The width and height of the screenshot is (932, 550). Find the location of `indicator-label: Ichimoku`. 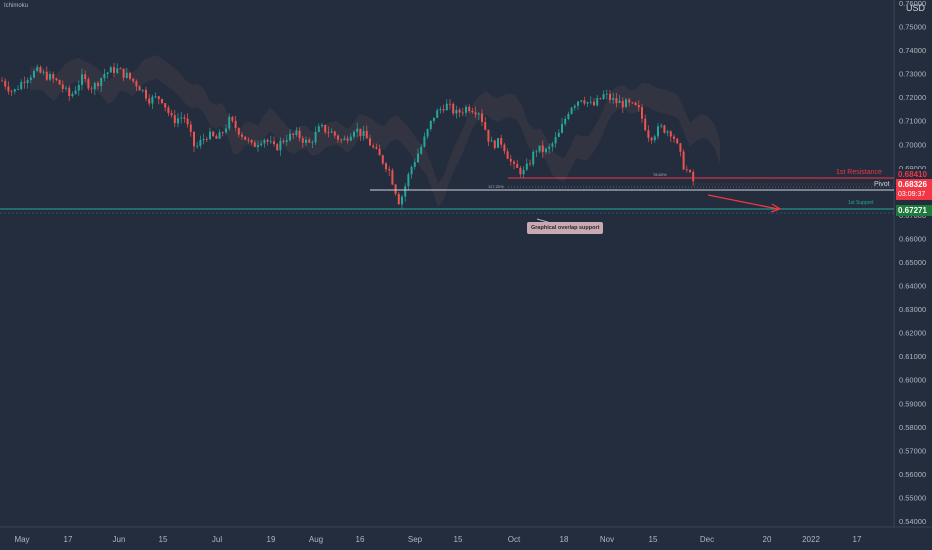

indicator-label: Ichimoku is located at coordinates (16, 6).